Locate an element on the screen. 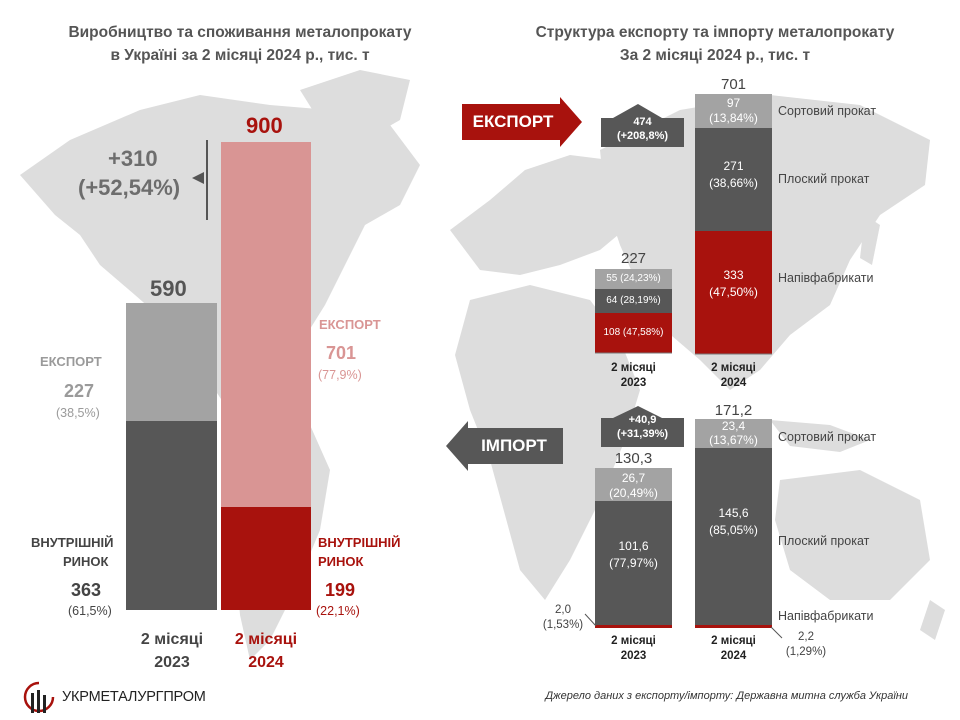  left-category-2024-line2: 2024 is located at coordinates (266, 662).